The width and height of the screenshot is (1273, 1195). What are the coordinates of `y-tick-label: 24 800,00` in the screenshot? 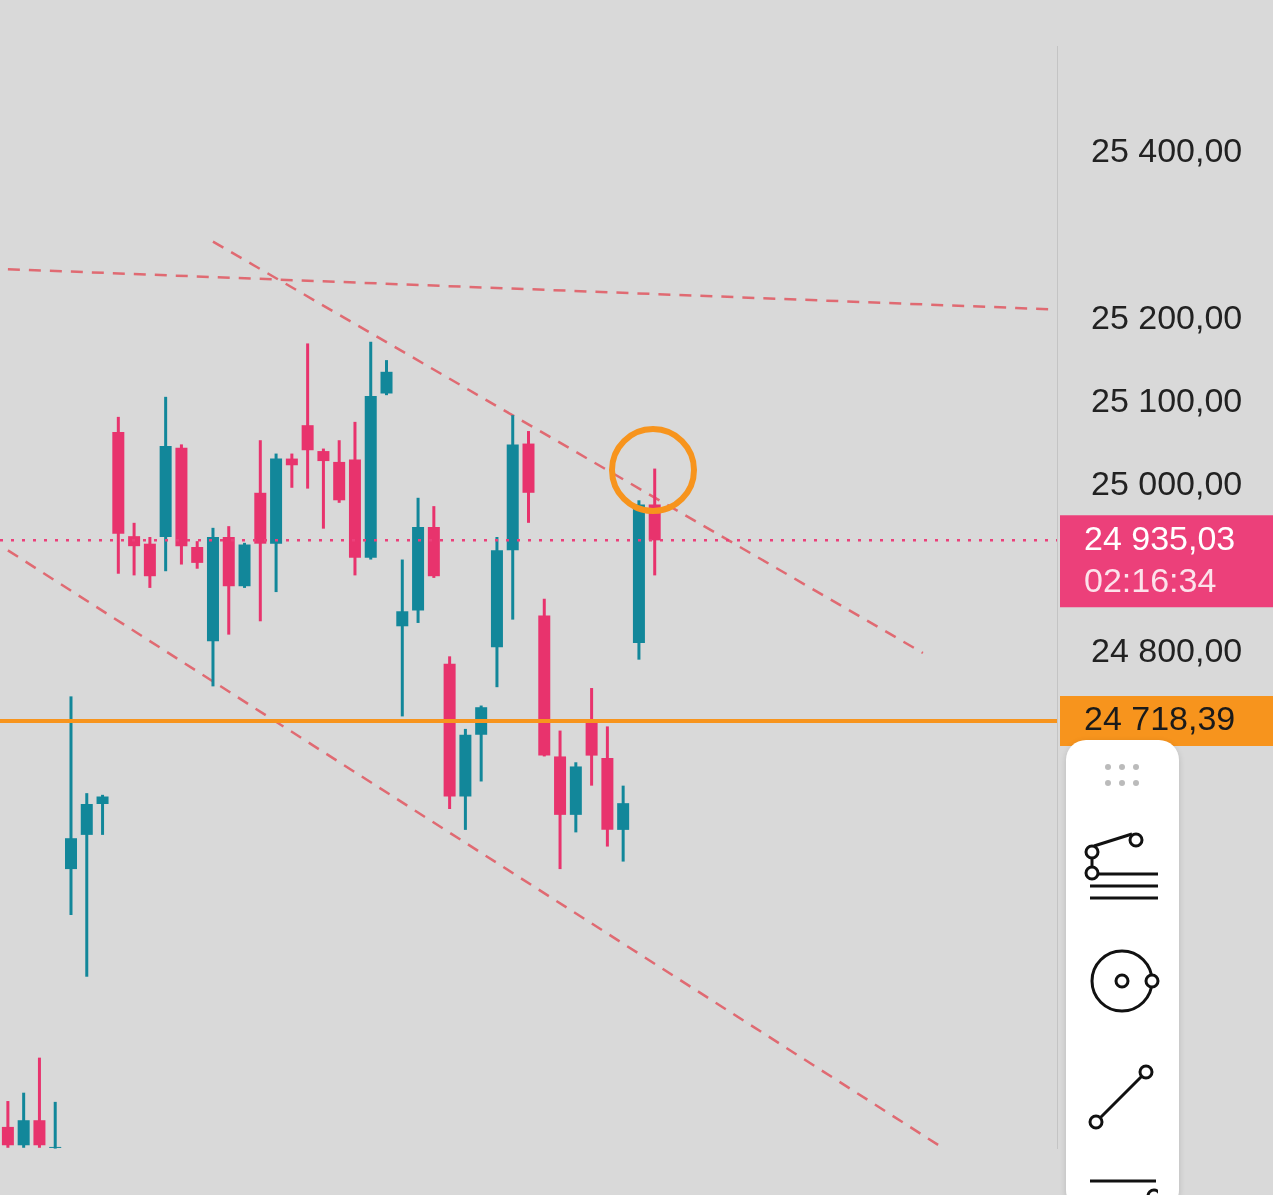 It's located at (1167, 650).